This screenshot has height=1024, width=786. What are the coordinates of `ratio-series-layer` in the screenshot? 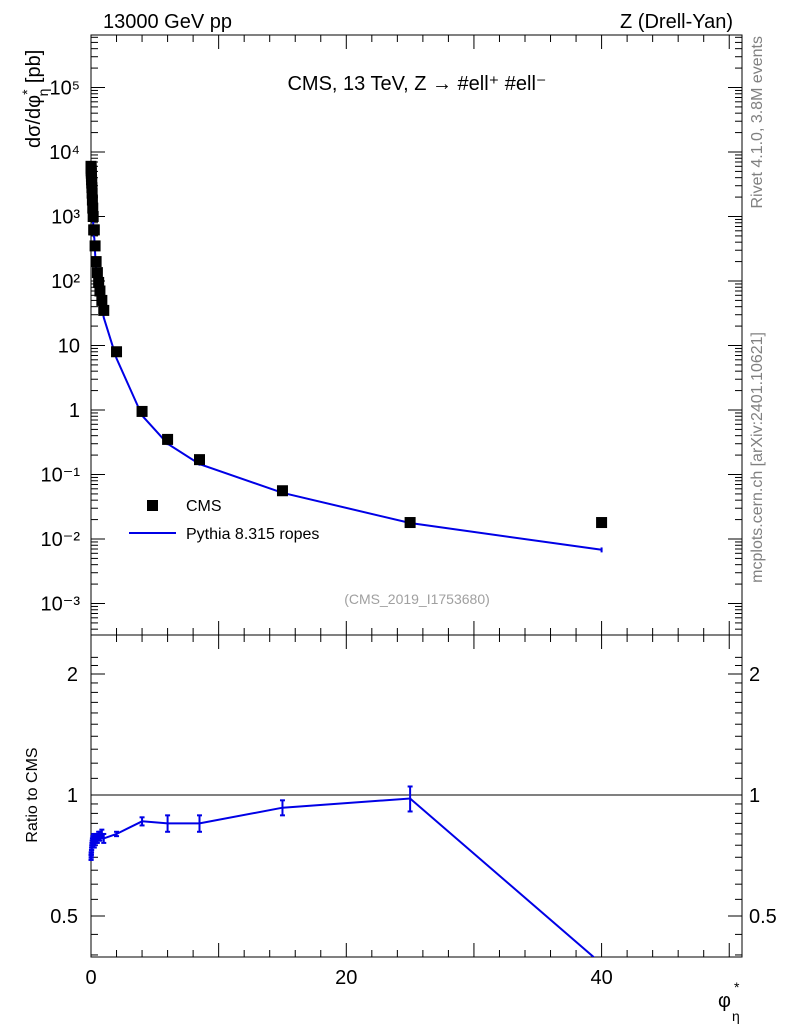 It's located at (342, 871).